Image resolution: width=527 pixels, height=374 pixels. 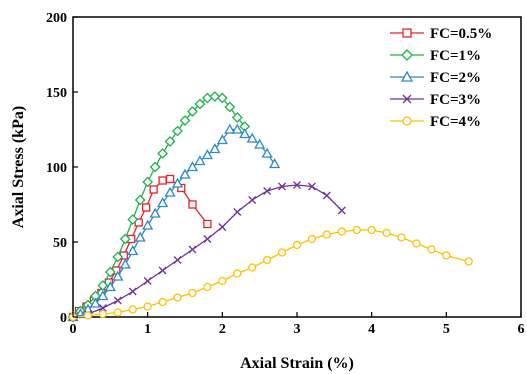 What do you see at coordinates (73, 329) in the screenshot?
I see `x-tick-label: 0` at bounding box center [73, 329].